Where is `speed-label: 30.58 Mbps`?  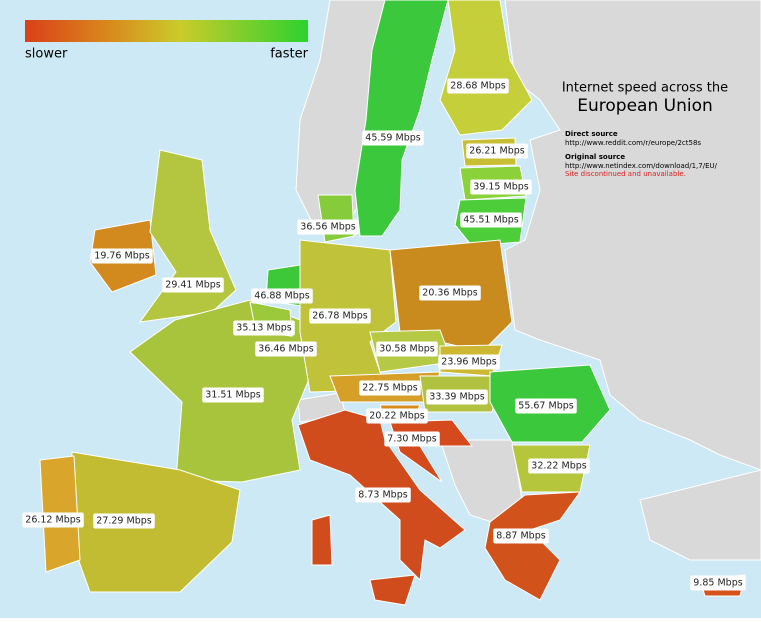 speed-label: 30.58 Mbps is located at coordinates (406, 349).